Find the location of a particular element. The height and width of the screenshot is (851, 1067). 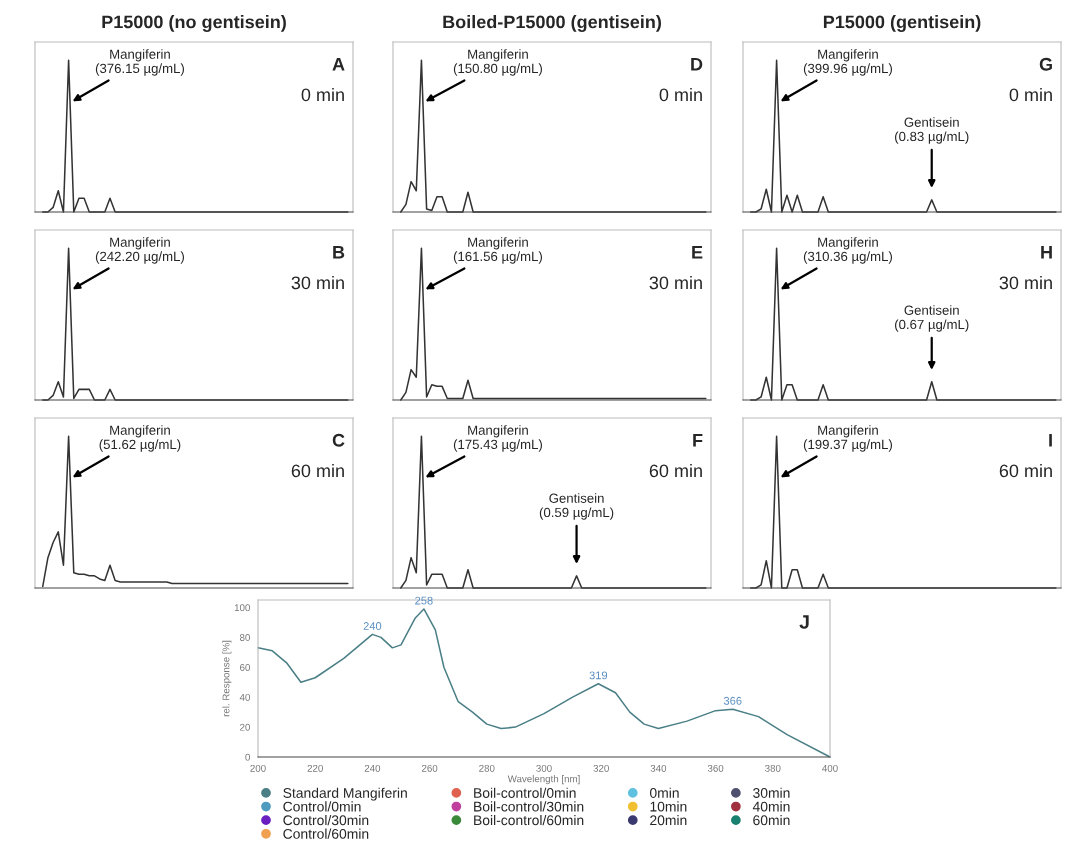

x-tick-label: 280 is located at coordinates (487, 768).